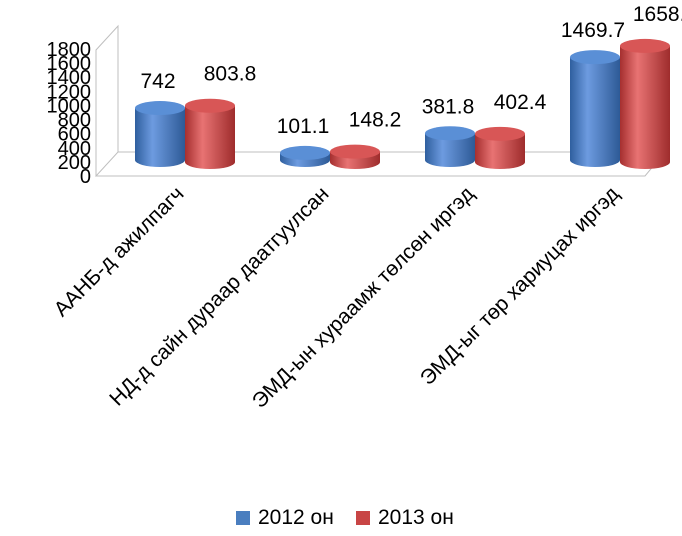  Describe the element at coordinates (74, 149) in the screenshot. I see `y-tick-label: 400` at that location.